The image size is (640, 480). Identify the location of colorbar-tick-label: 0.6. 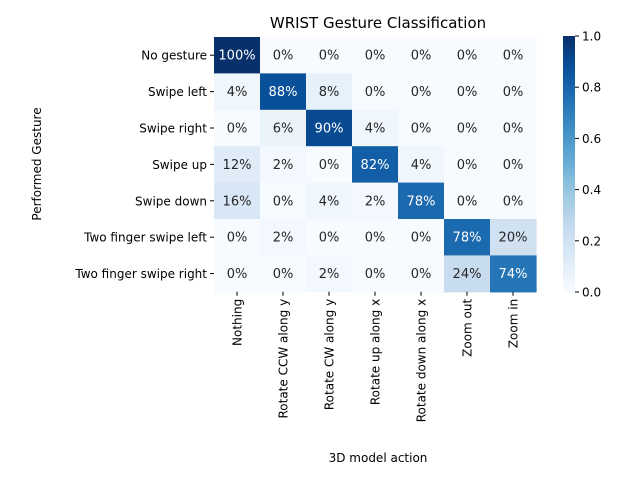
(591, 139).